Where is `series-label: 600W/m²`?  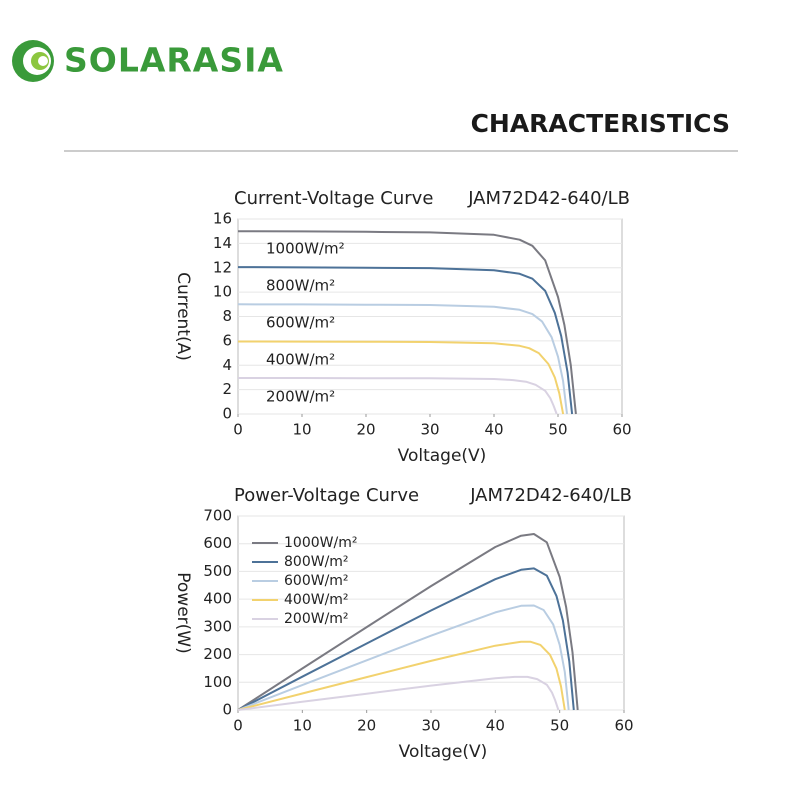 series-label: 600W/m² is located at coordinates (300, 323).